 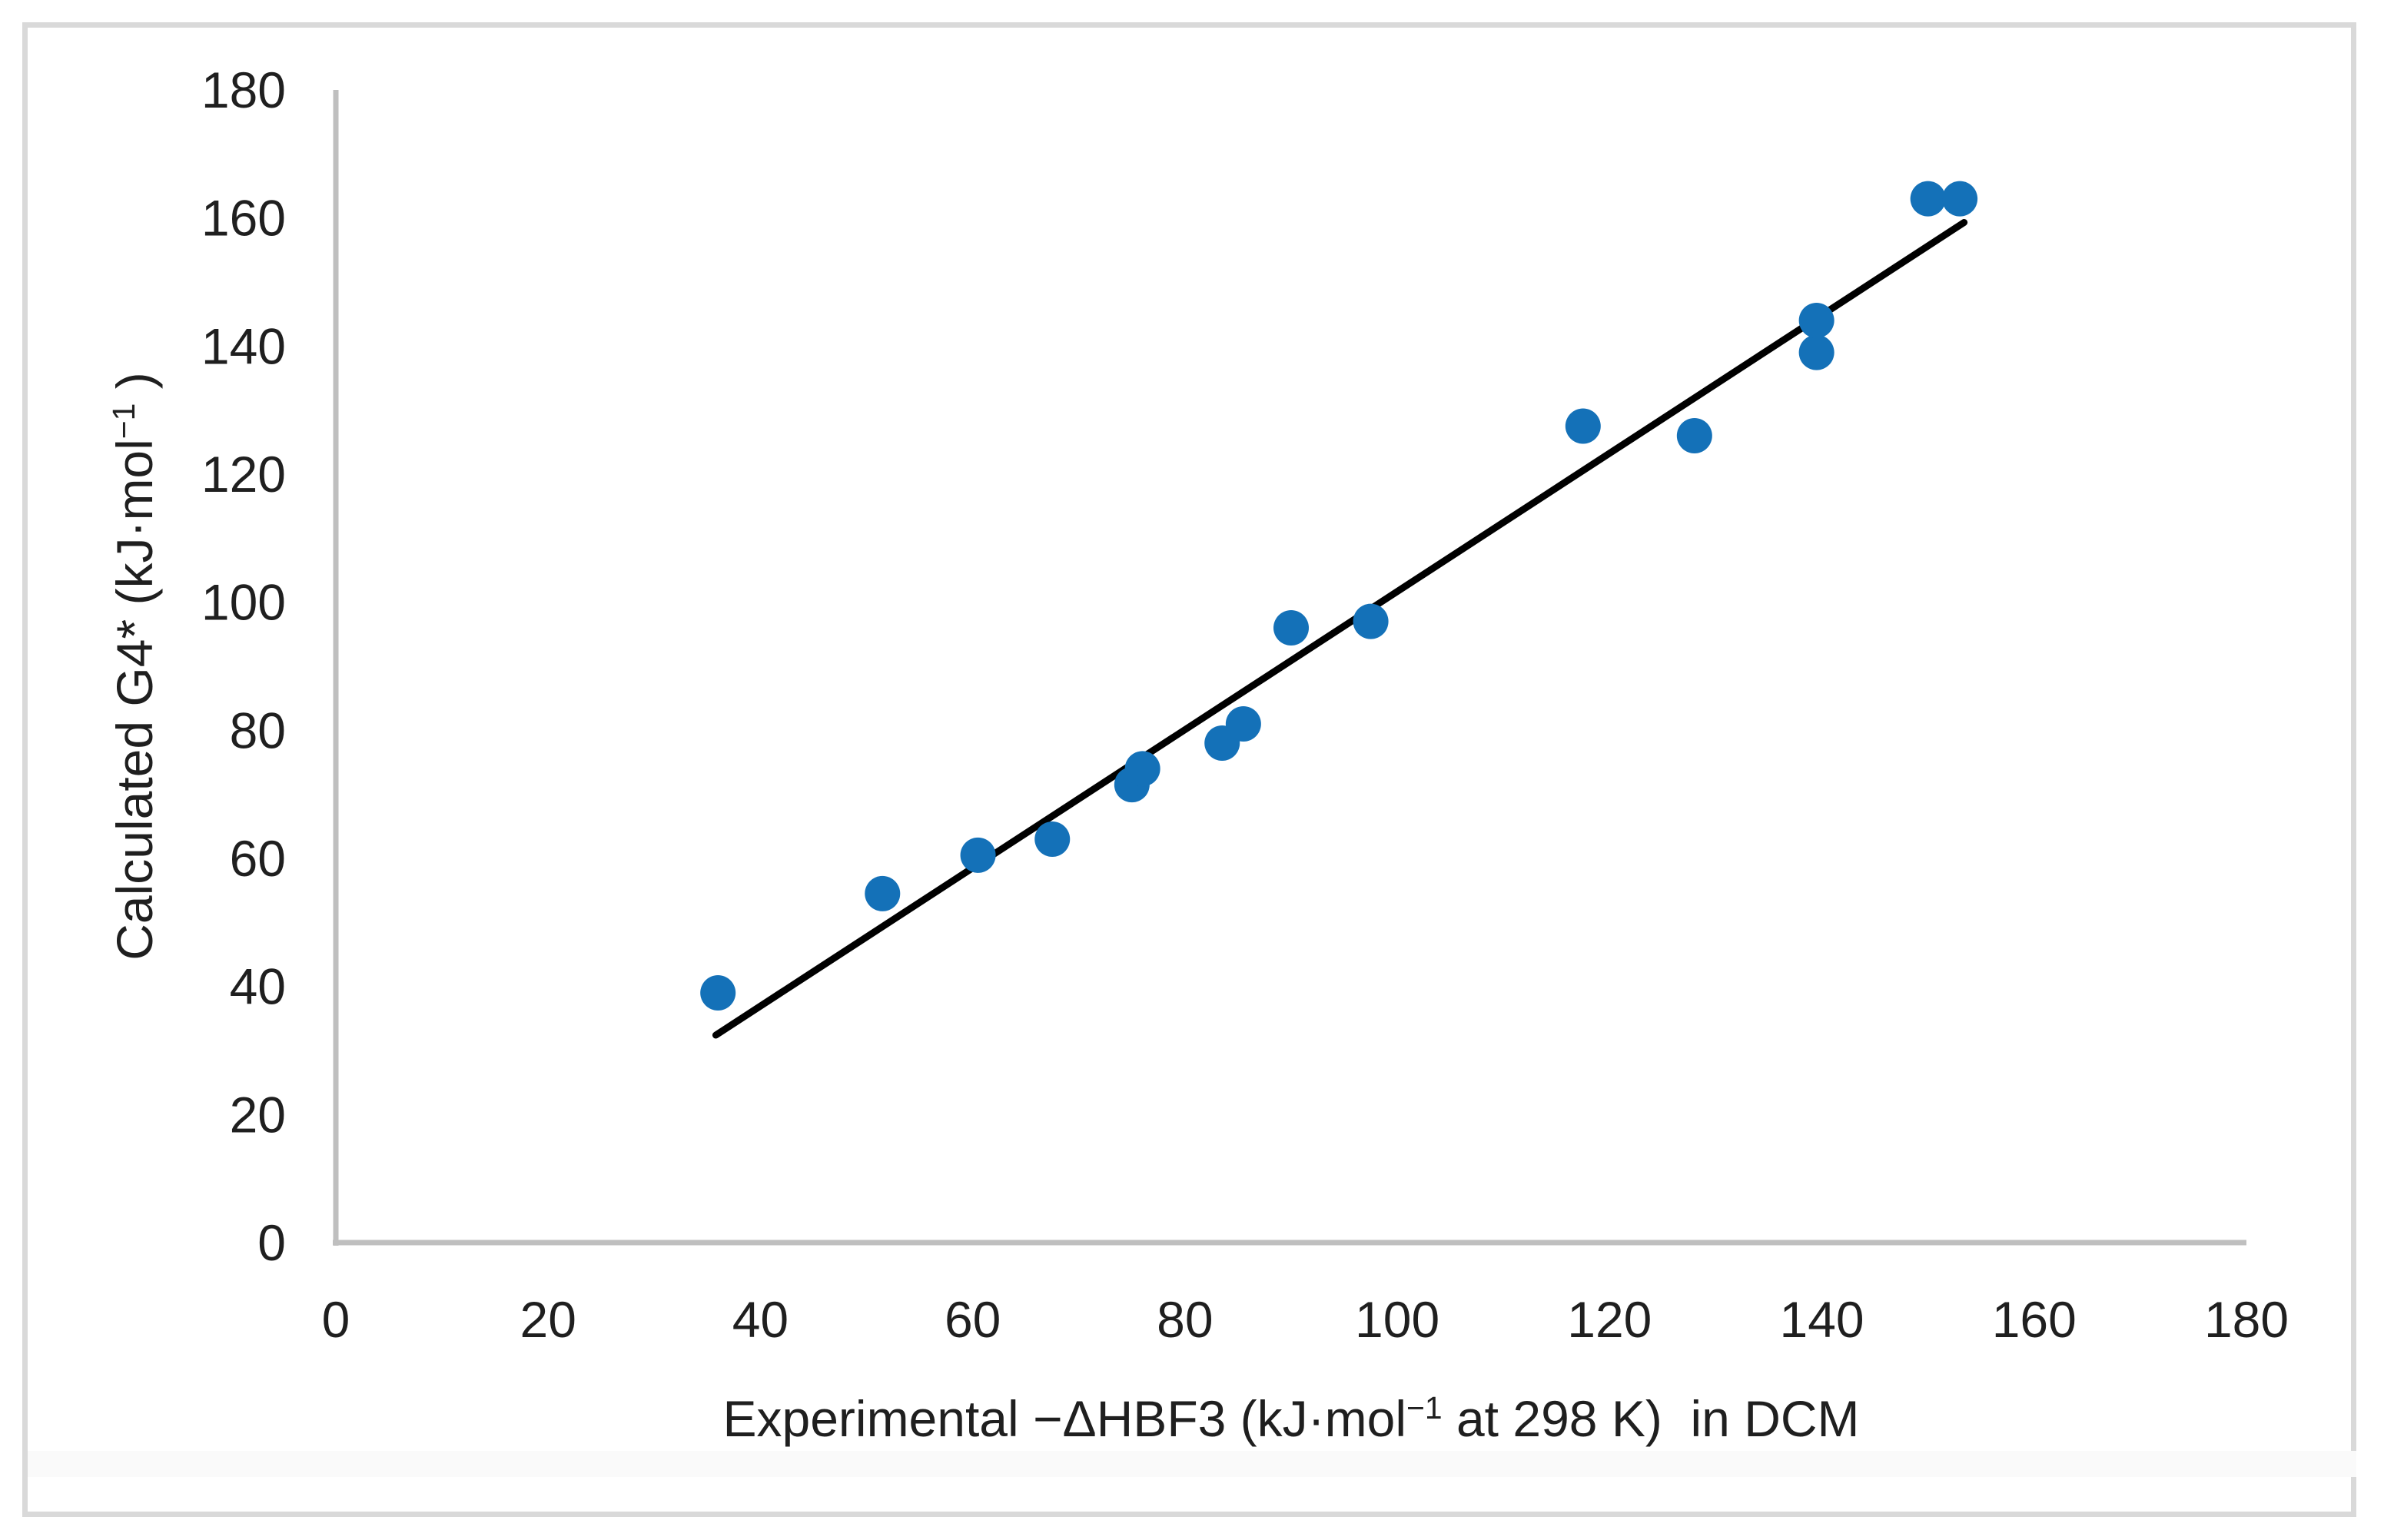 What do you see at coordinates (336, 1319) in the screenshot?
I see `x-tick-label: 0` at bounding box center [336, 1319].